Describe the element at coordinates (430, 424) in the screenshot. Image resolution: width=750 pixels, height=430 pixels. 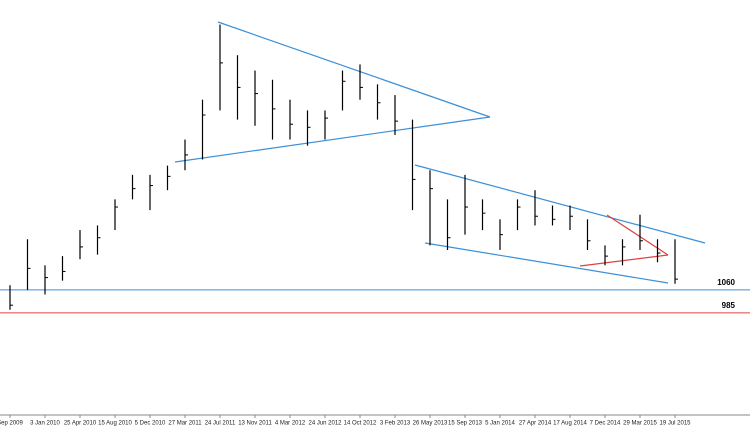
I see `x-tick-label: 26 May 2013` at that location.